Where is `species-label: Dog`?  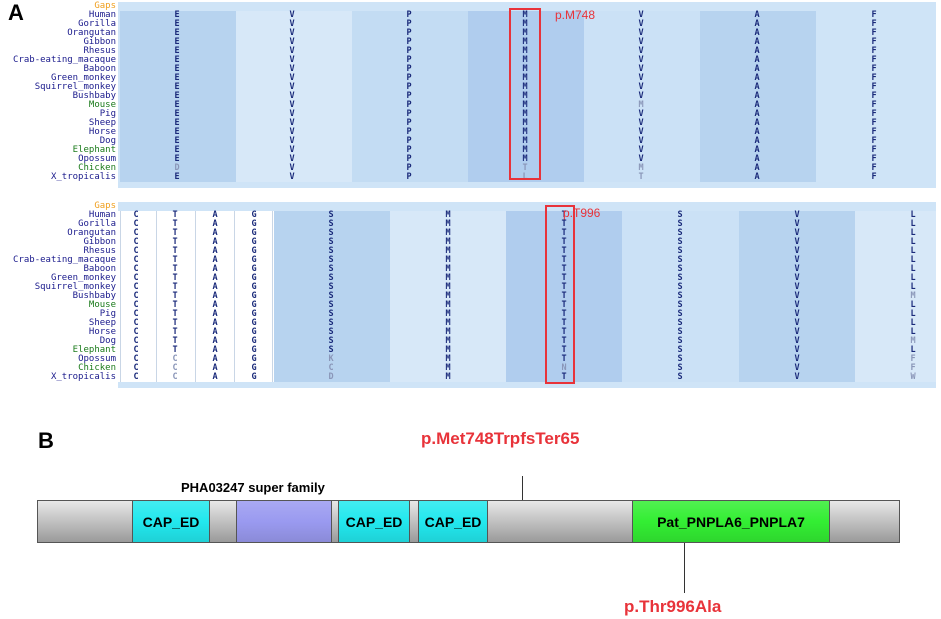 species-label: Dog is located at coordinates (107, 341).